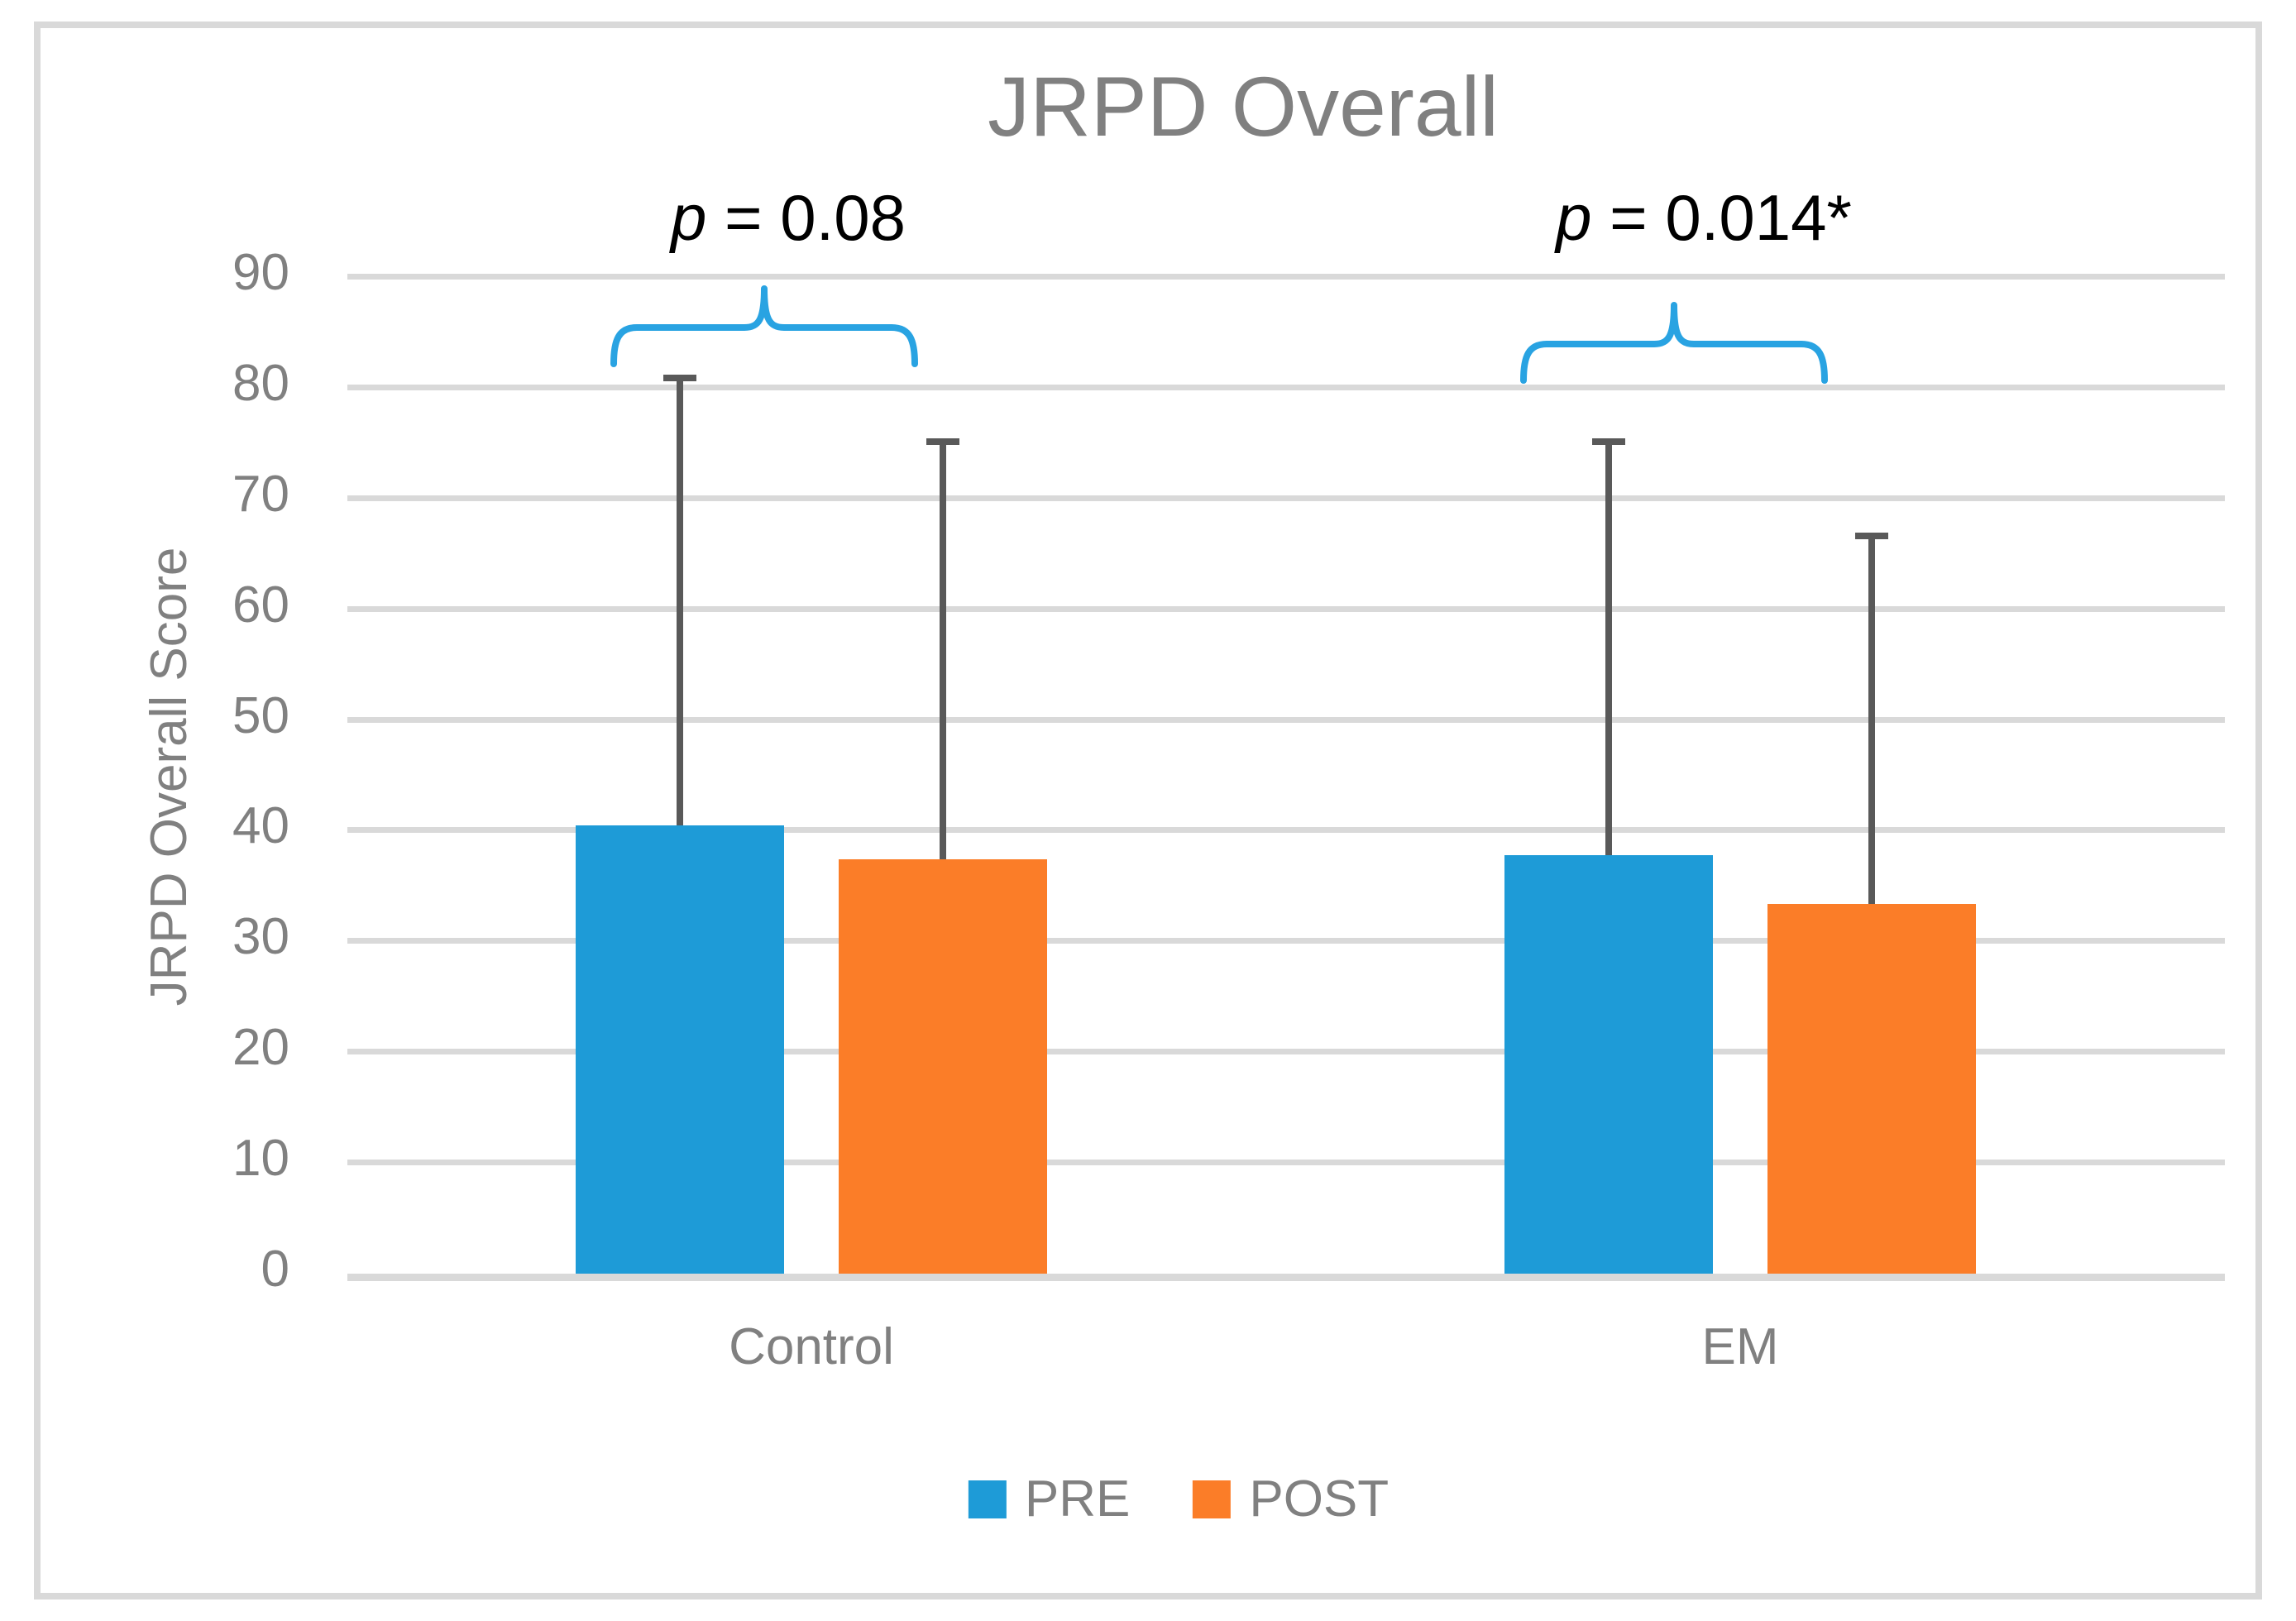  Describe the element at coordinates (1243, 107) in the screenshot. I see `chart-title: JRPD Overall` at that location.